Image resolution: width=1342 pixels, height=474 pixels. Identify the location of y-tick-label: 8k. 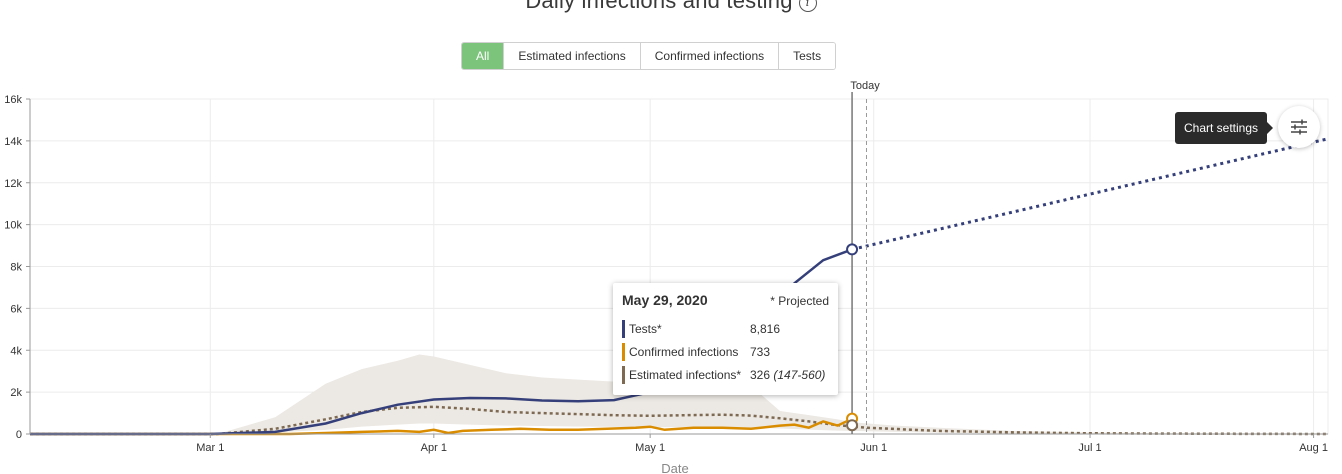
(16, 268).